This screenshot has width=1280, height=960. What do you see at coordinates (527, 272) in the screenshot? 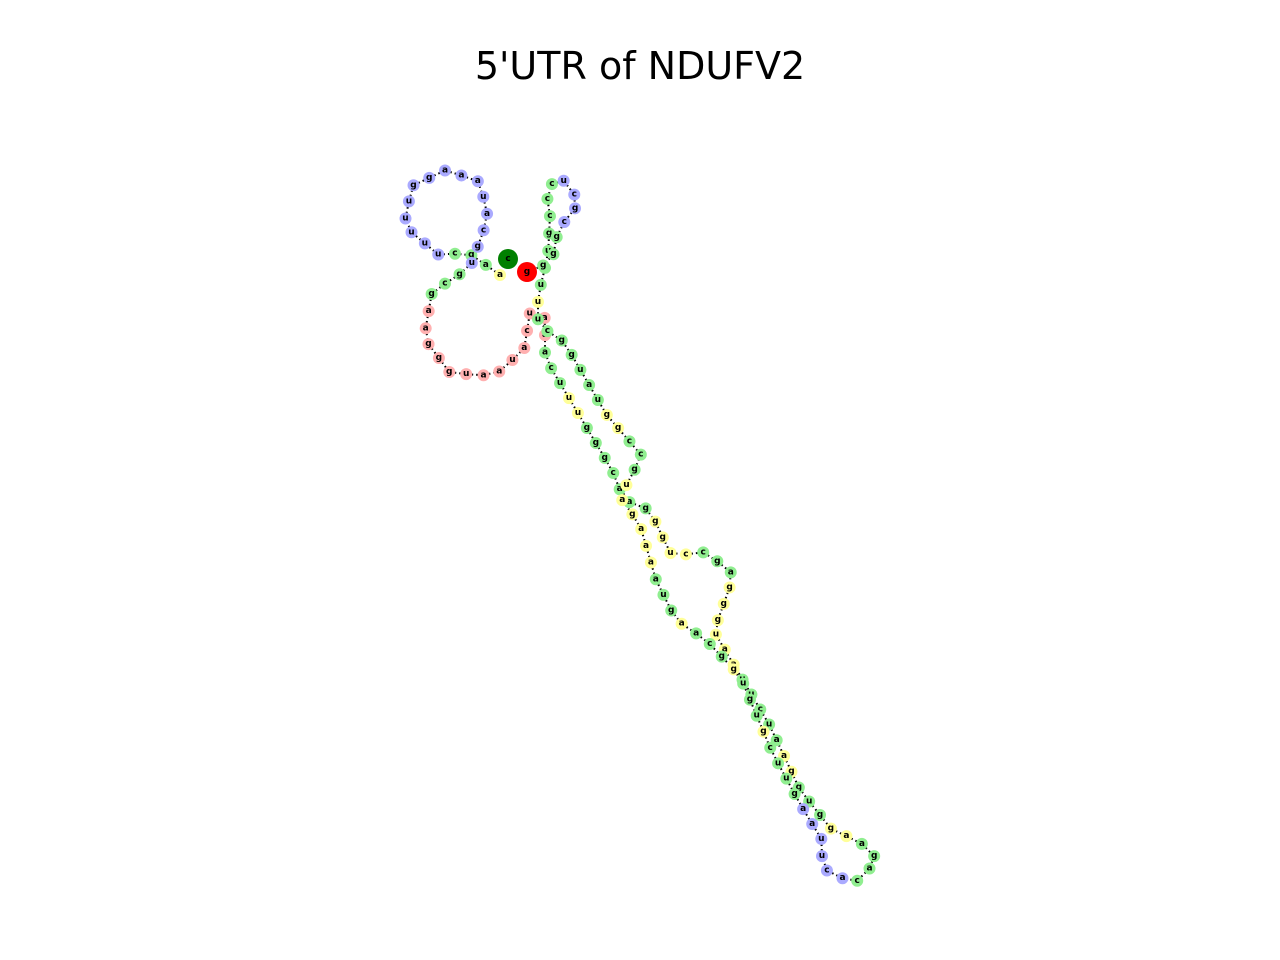
I see `three-prime-end-label: g` at bounding box center [527, 272].